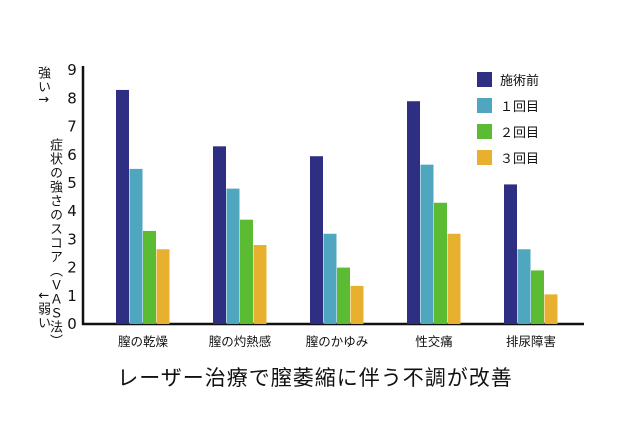  Describe the element at coordinates (72, 324) in the screenshot. I see `y-tick-label: 0` at that location.